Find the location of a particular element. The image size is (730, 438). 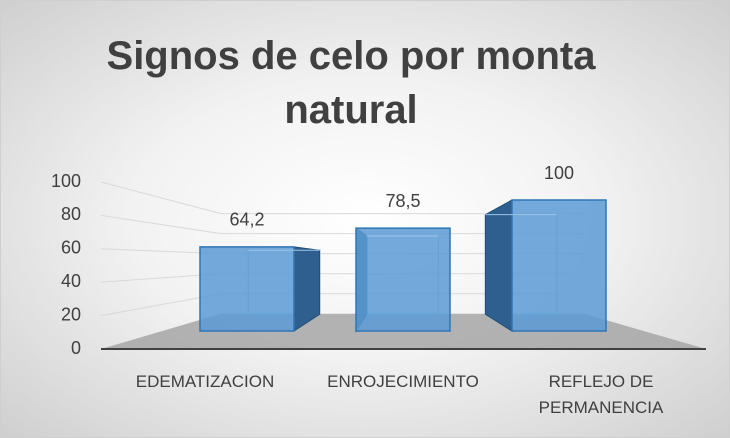

y-tick-label: 40 is located at coordinates (71, 281).